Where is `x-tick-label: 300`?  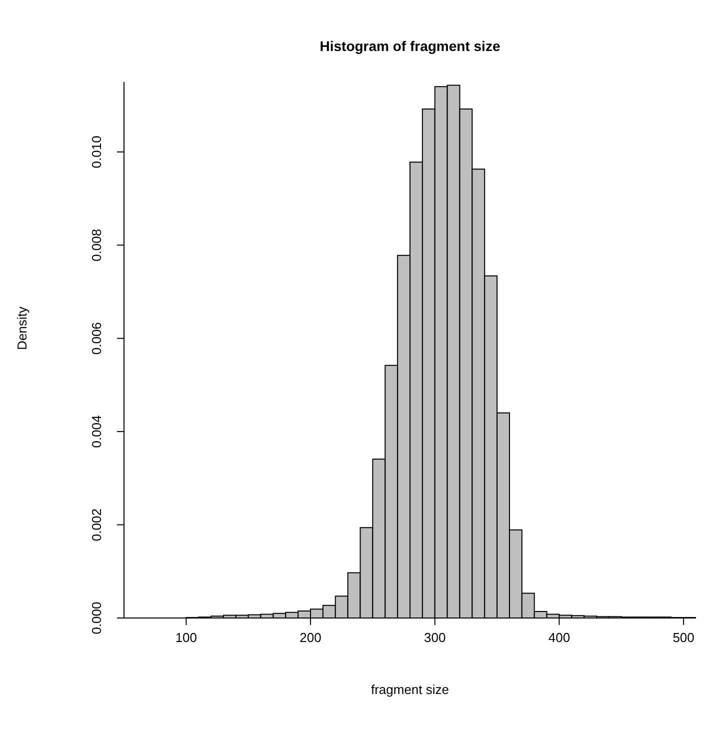
x-tick-label: 300 is located at coordinates (435, 638).